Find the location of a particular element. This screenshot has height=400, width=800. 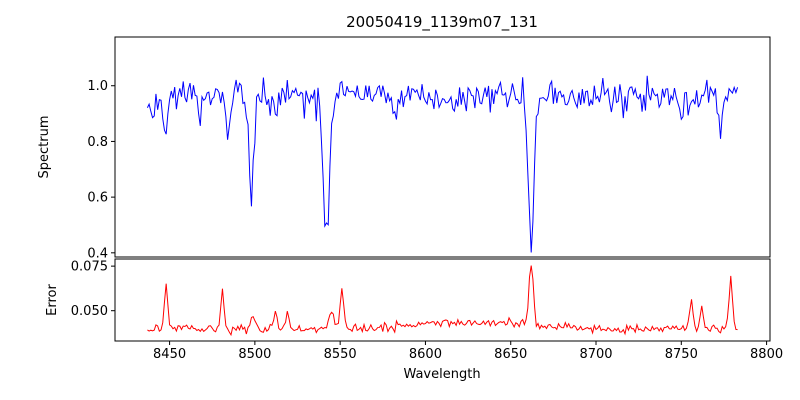

x-tick-label: 8800 is located at coordinates (766, 354).